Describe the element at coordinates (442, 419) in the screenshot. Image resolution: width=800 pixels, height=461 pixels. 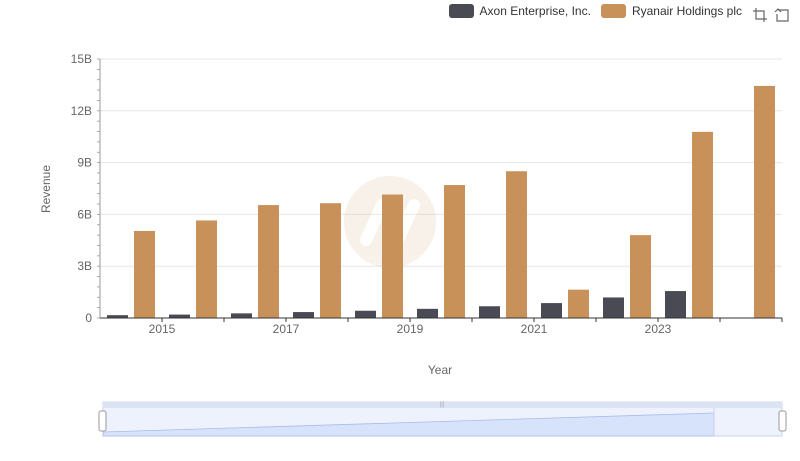
I see `data-zoom-slider: |||` at that location.